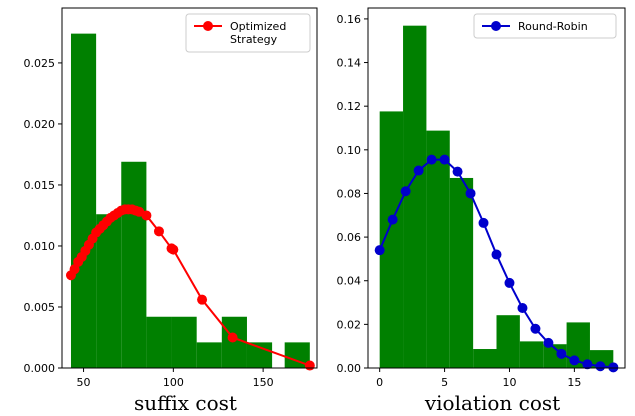 Image resolution: width=635 pixels, height=416 pixels. Describe the element at coordinates (379, 382) in the screenshot. I see `x-tick-label: 0` at that location.